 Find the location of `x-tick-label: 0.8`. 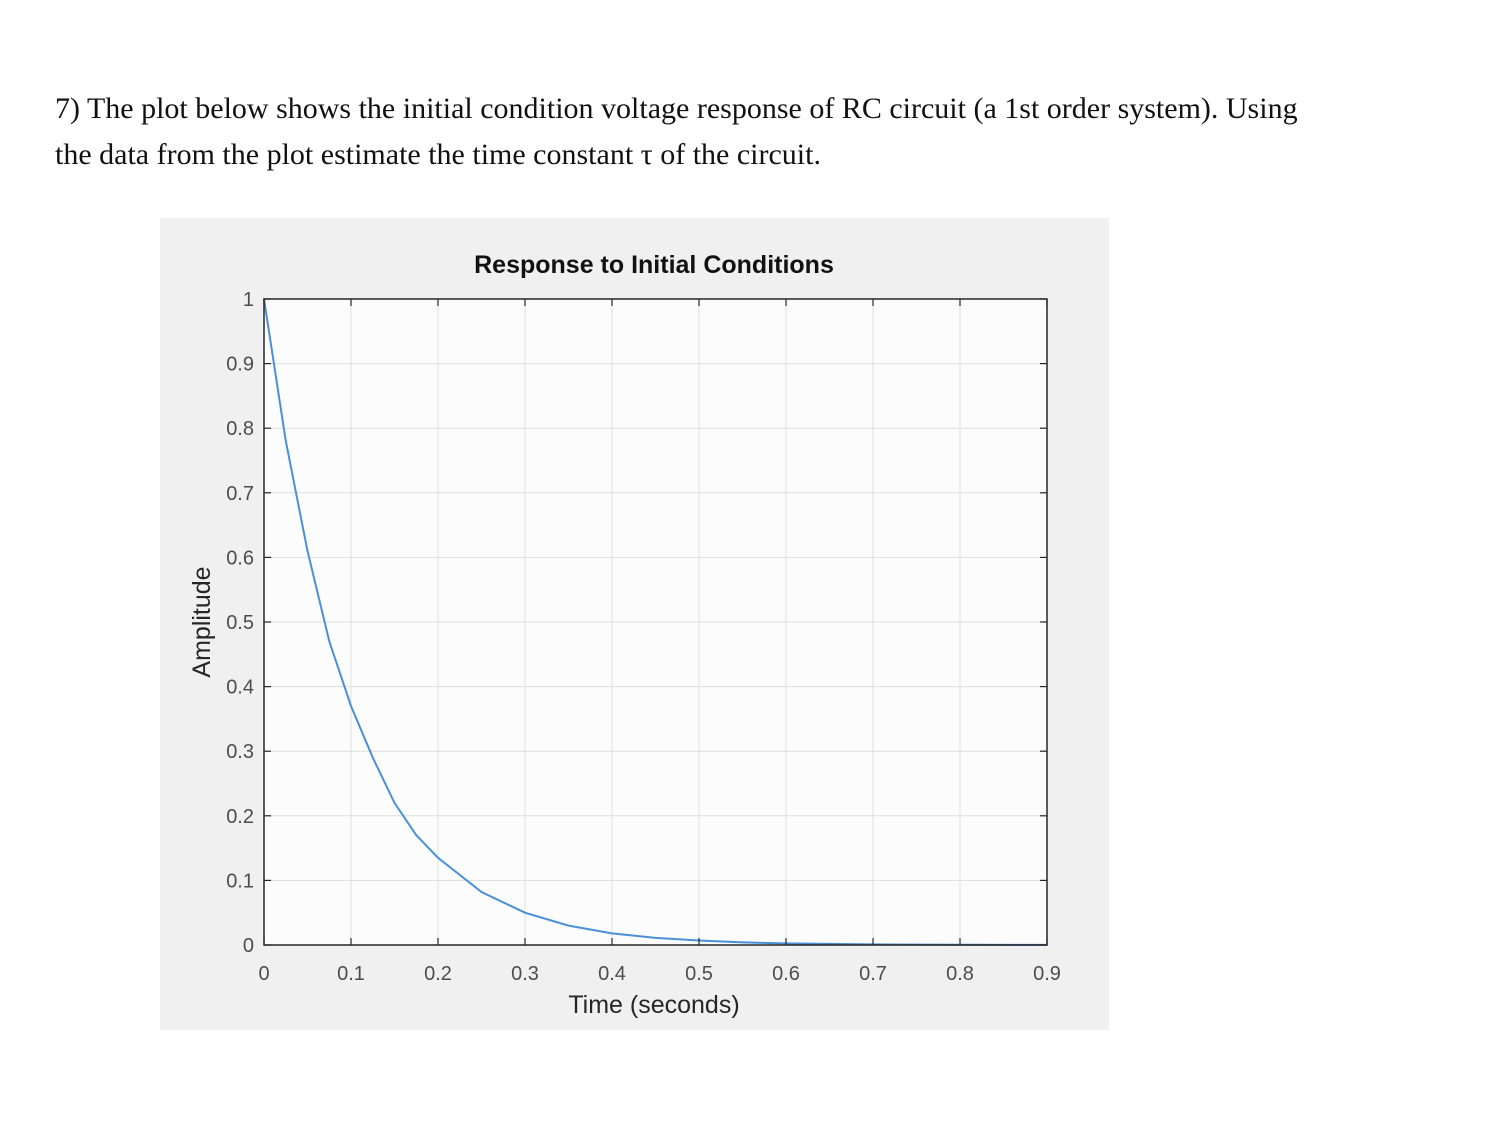

x-tick-label: 0.8 is located at coordinates (960, 974).